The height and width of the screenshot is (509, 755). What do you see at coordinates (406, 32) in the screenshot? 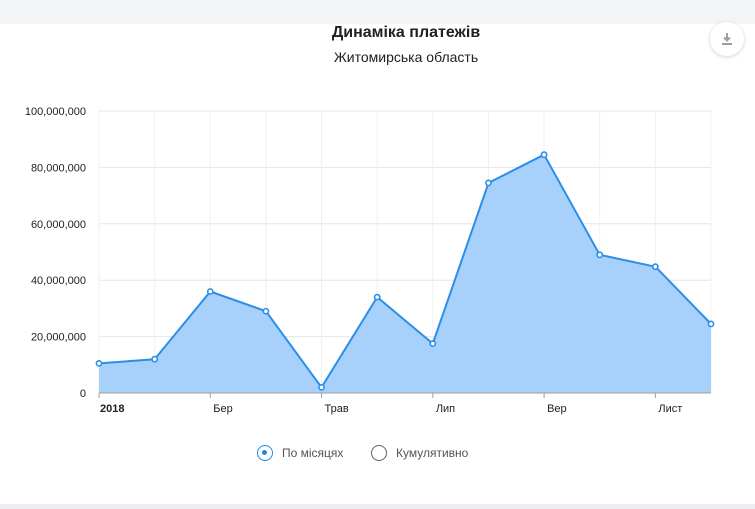
I see `chart-title: Динаміка платежів` at bounding box center [406, 32].